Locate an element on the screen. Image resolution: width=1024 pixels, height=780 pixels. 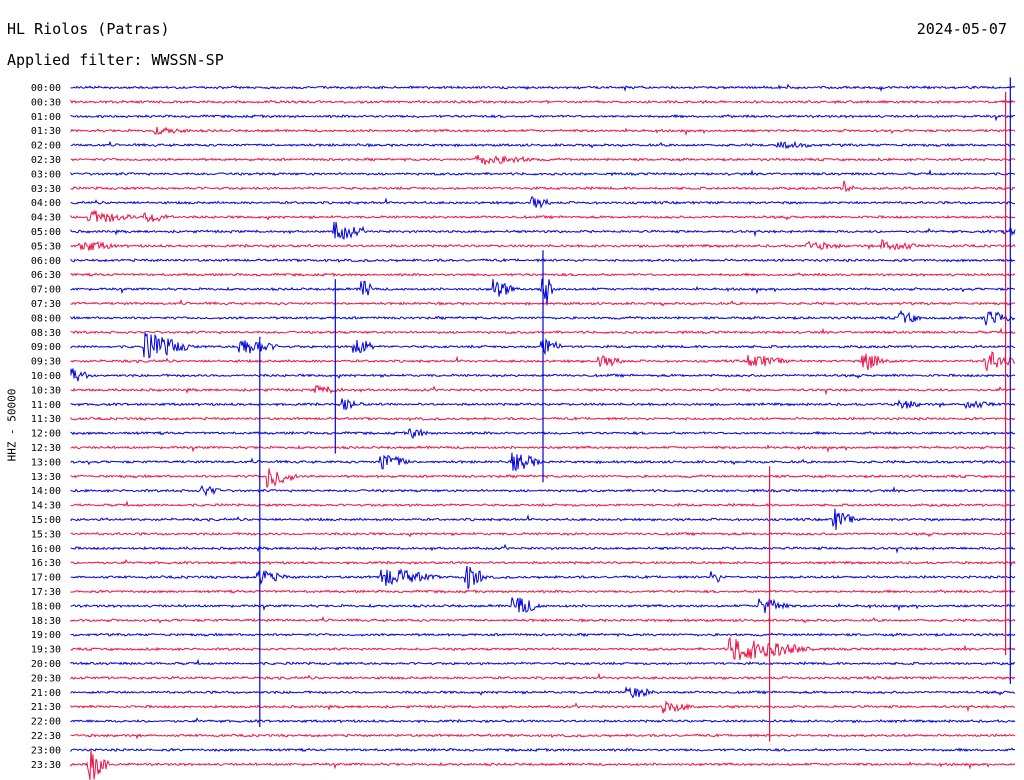
row-label: 02:30 is located at coordinates (46, 160).